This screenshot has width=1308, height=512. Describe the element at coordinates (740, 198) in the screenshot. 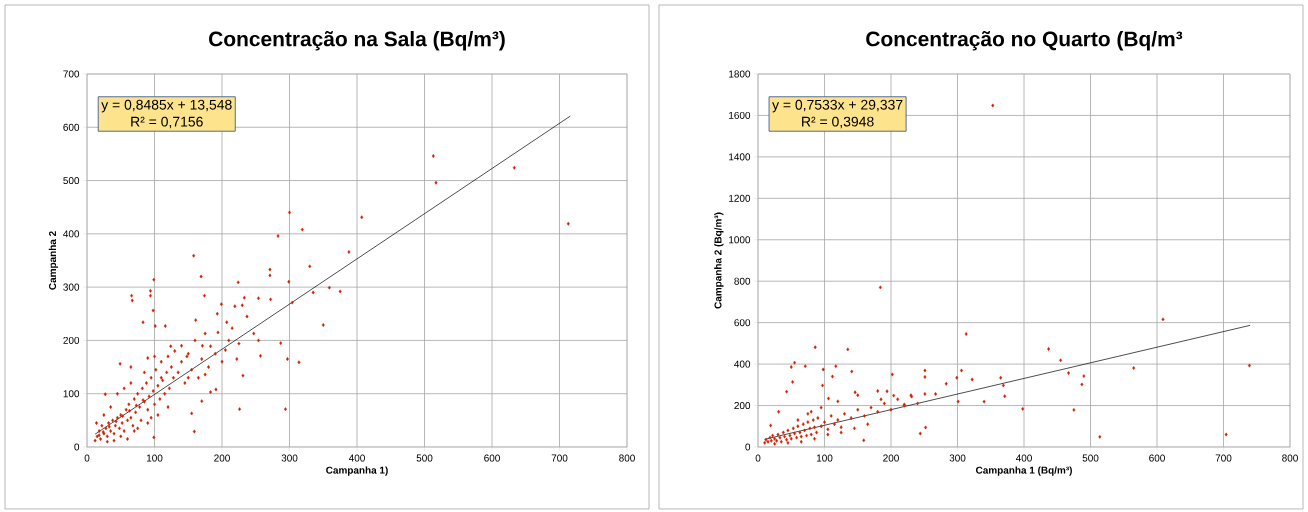

I see `y-tick-label: 1200` at that location.